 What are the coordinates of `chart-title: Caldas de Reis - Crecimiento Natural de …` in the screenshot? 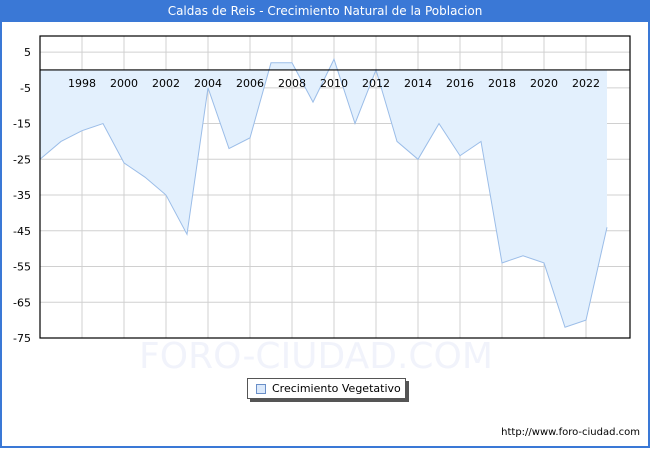 It's located at (325, 11).